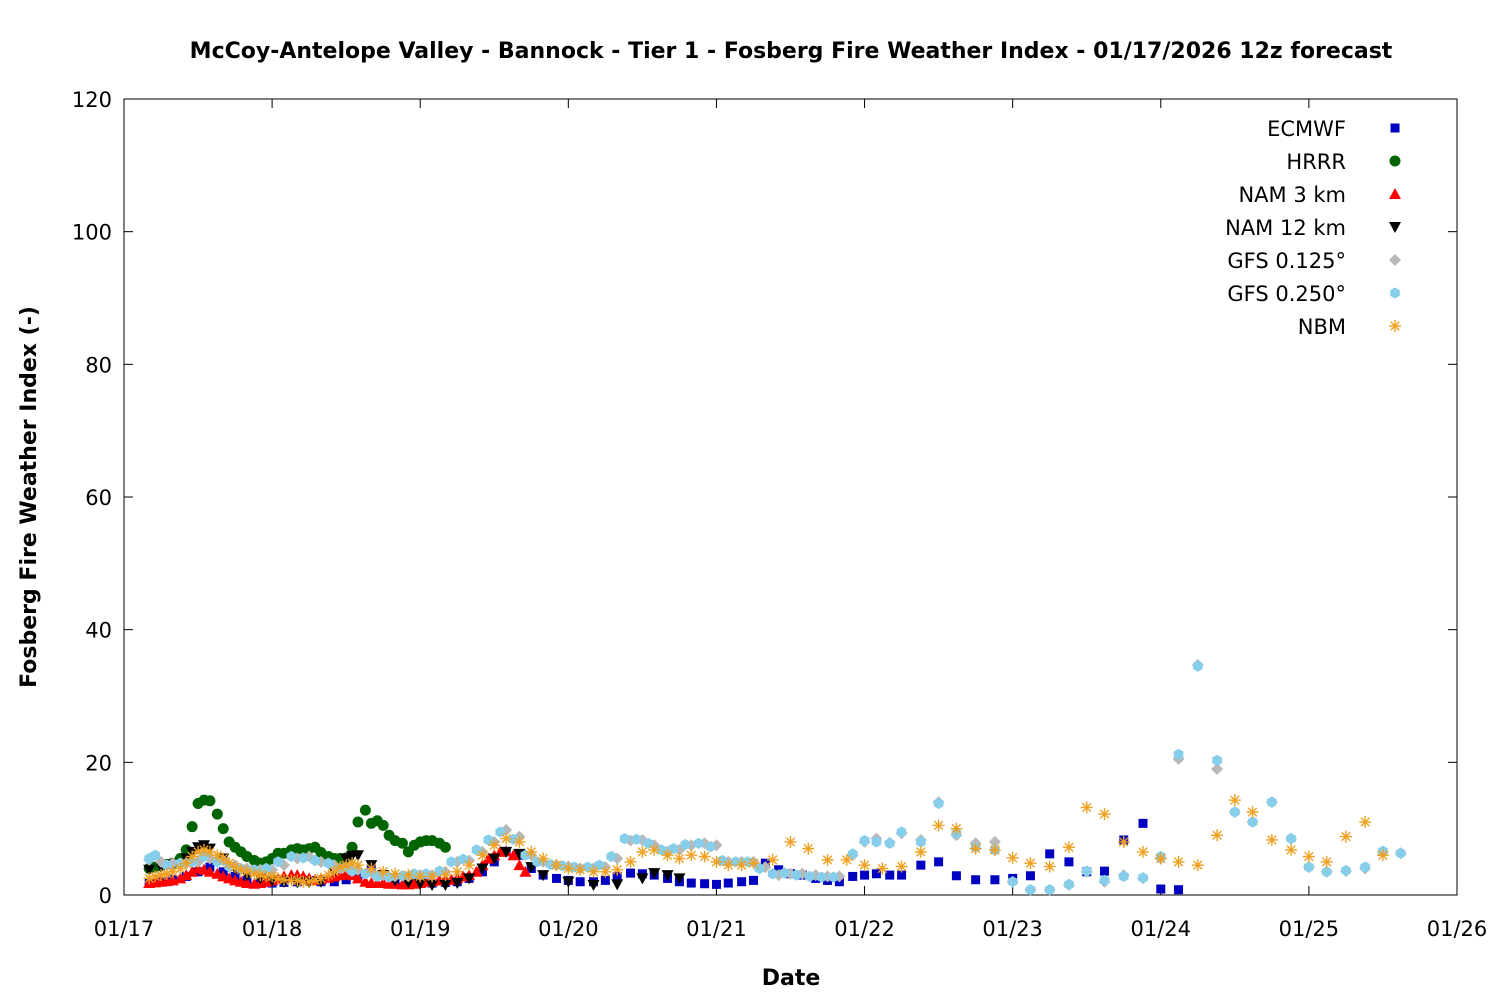 This screenshot has height=1000, width=1500. I want to click on y-tick-label: 80, so click(98, 365).